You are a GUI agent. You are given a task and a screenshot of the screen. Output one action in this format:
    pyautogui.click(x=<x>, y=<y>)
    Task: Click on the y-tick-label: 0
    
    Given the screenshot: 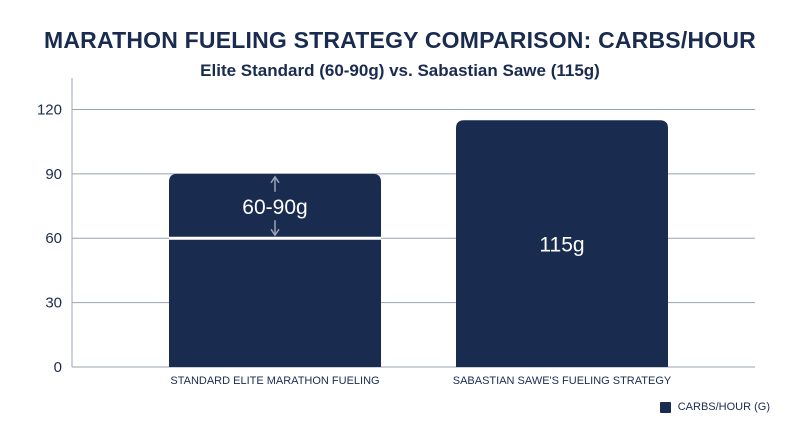 What is the action you would take?
    pyautogui.click(x=58, y=367)
    